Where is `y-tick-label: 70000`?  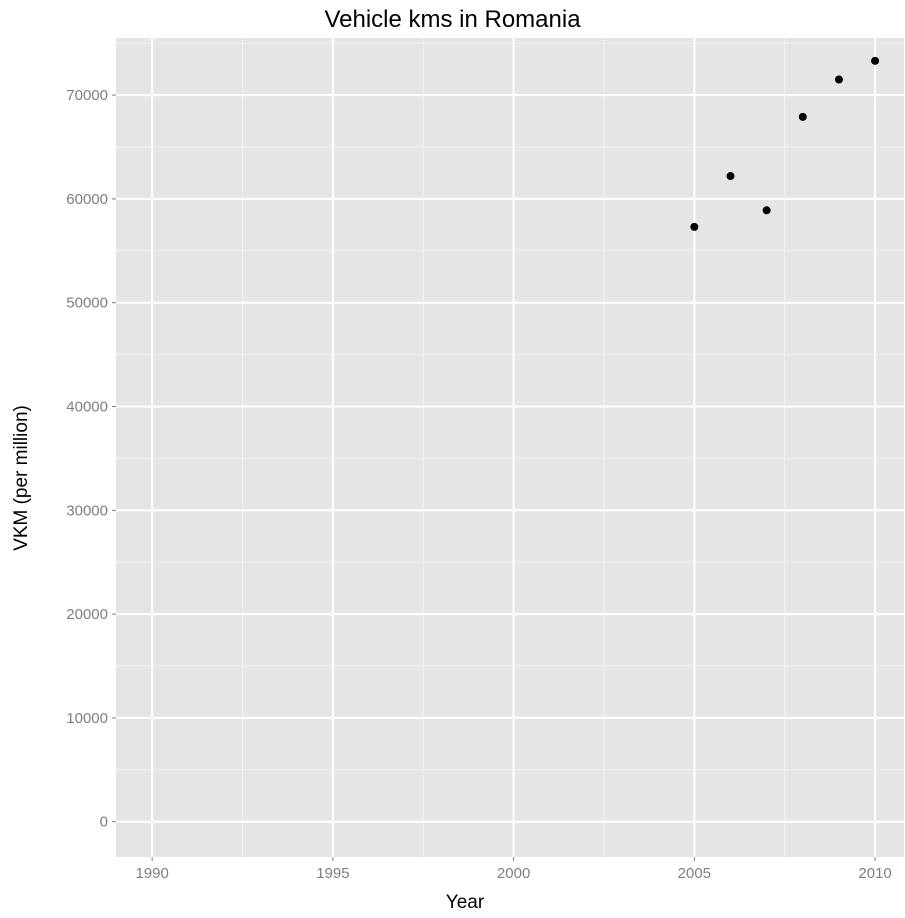 y-tick-label: 70000 is located at coordinates (87, 95).